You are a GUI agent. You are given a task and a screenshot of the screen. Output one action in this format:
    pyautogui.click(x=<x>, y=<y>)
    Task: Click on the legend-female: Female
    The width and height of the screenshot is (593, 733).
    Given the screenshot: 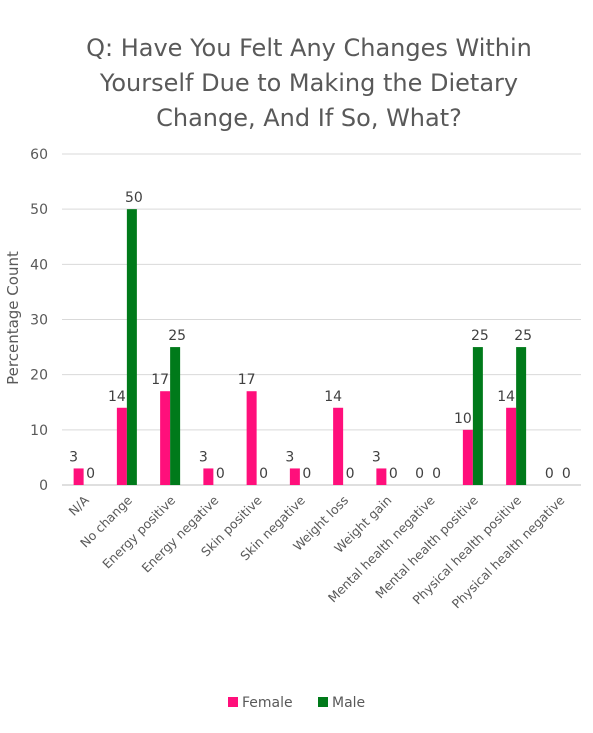 What is the action you would take?
    pyautogui.click(x=260, y=703)
    